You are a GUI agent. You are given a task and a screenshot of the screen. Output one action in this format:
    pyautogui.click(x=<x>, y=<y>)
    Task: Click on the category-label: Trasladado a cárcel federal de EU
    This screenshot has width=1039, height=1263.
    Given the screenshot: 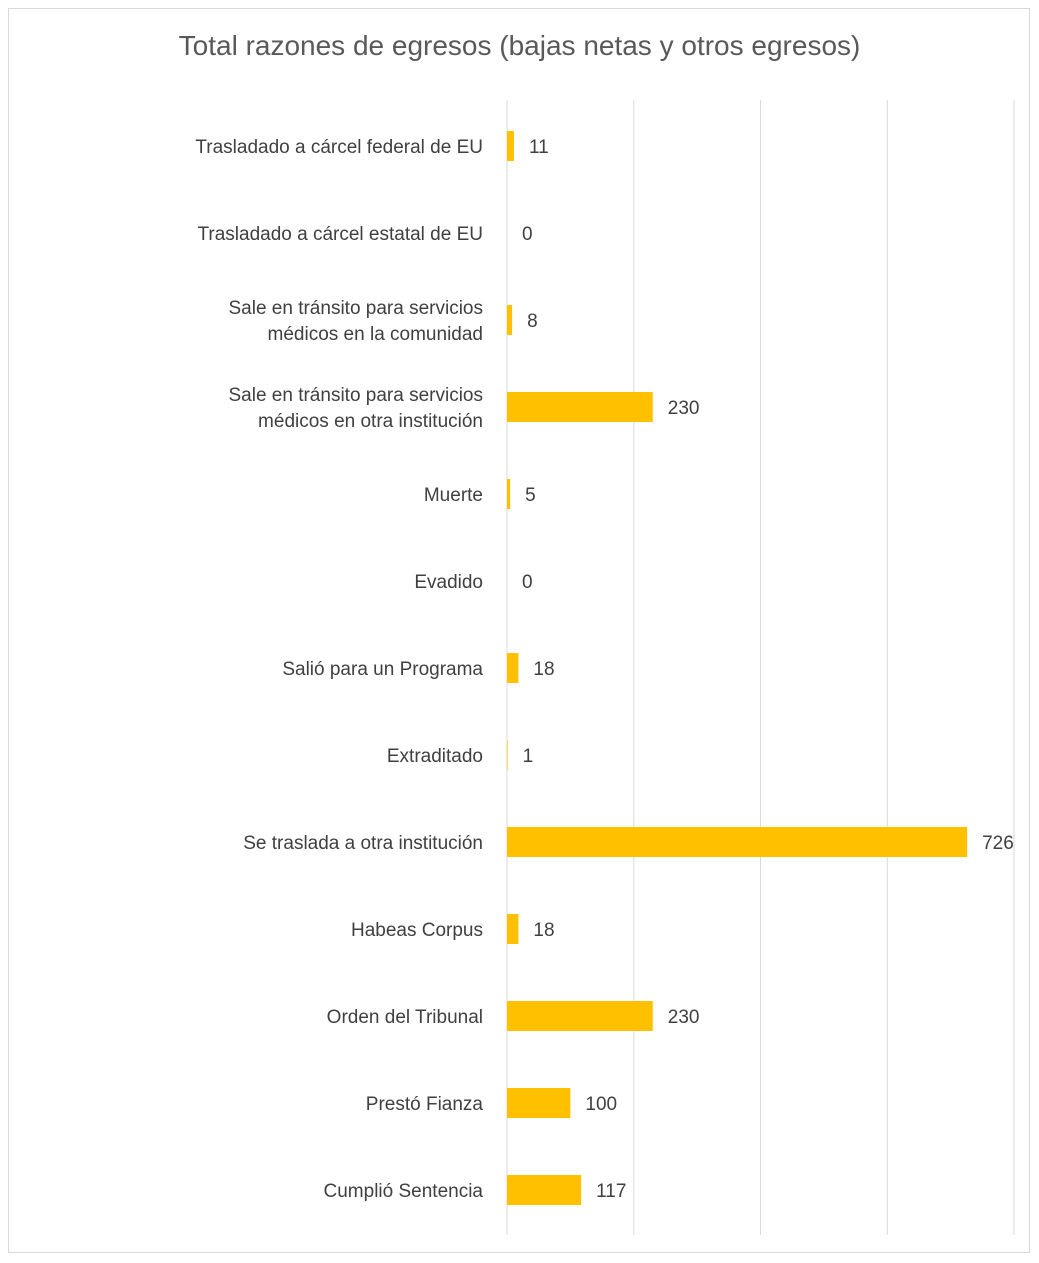 What is the action you would take?
    pyautogui.click(x=339, y=147)
    